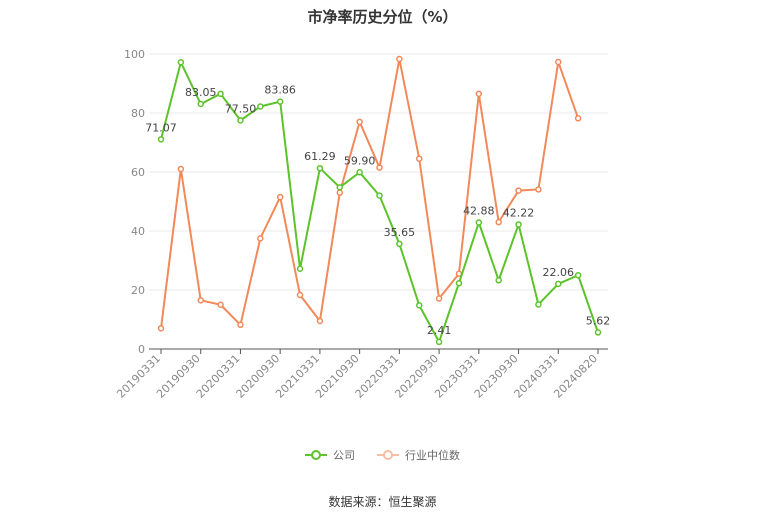 The height and width of the screenshot is (517, 765). Describe the element at coordinates (559, 272) in the screenshot. I see `data-label: 22.06` at that location.